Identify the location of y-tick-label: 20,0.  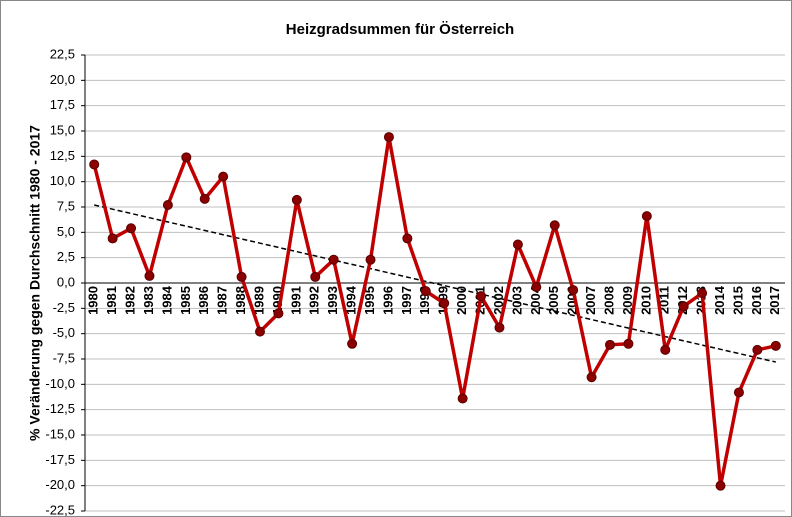
(62, 79).